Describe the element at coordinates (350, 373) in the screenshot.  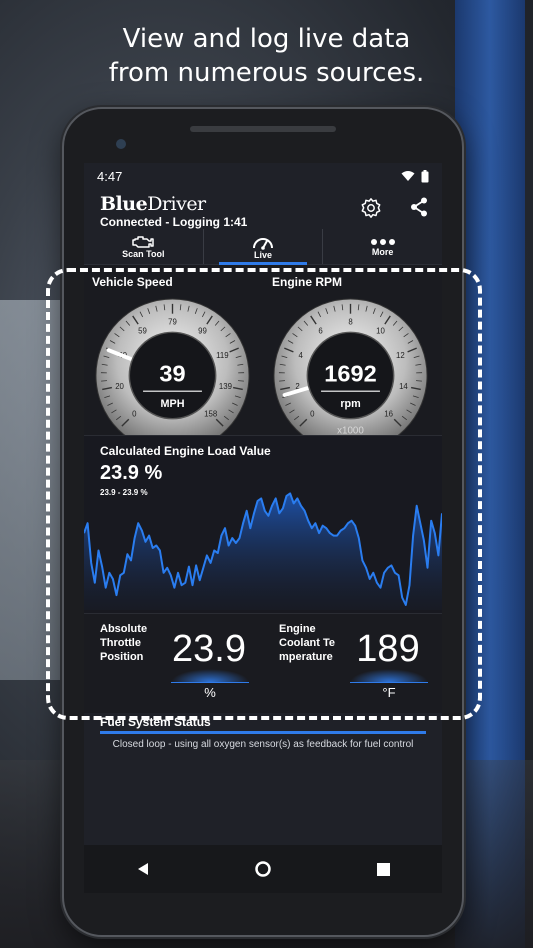
I see `gauge-value: 1692` at that location.